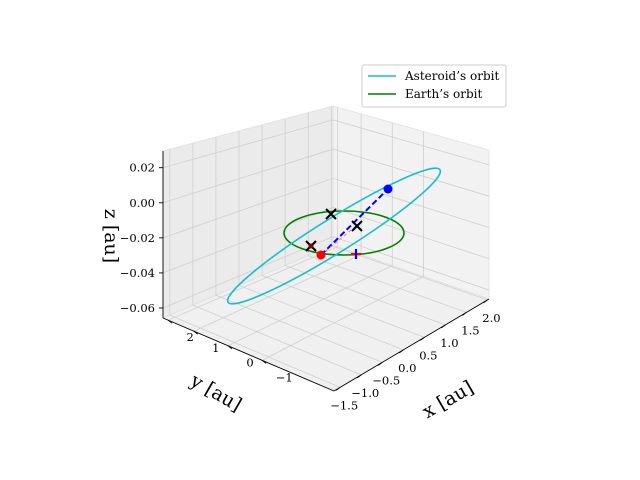 Image resolution: width=640 pixels, height=480 pixels. What do you see at coordinates (491, 318) in the screenshot?
I see `x-tick-label: 2.0` at bounding box center [491, 318].